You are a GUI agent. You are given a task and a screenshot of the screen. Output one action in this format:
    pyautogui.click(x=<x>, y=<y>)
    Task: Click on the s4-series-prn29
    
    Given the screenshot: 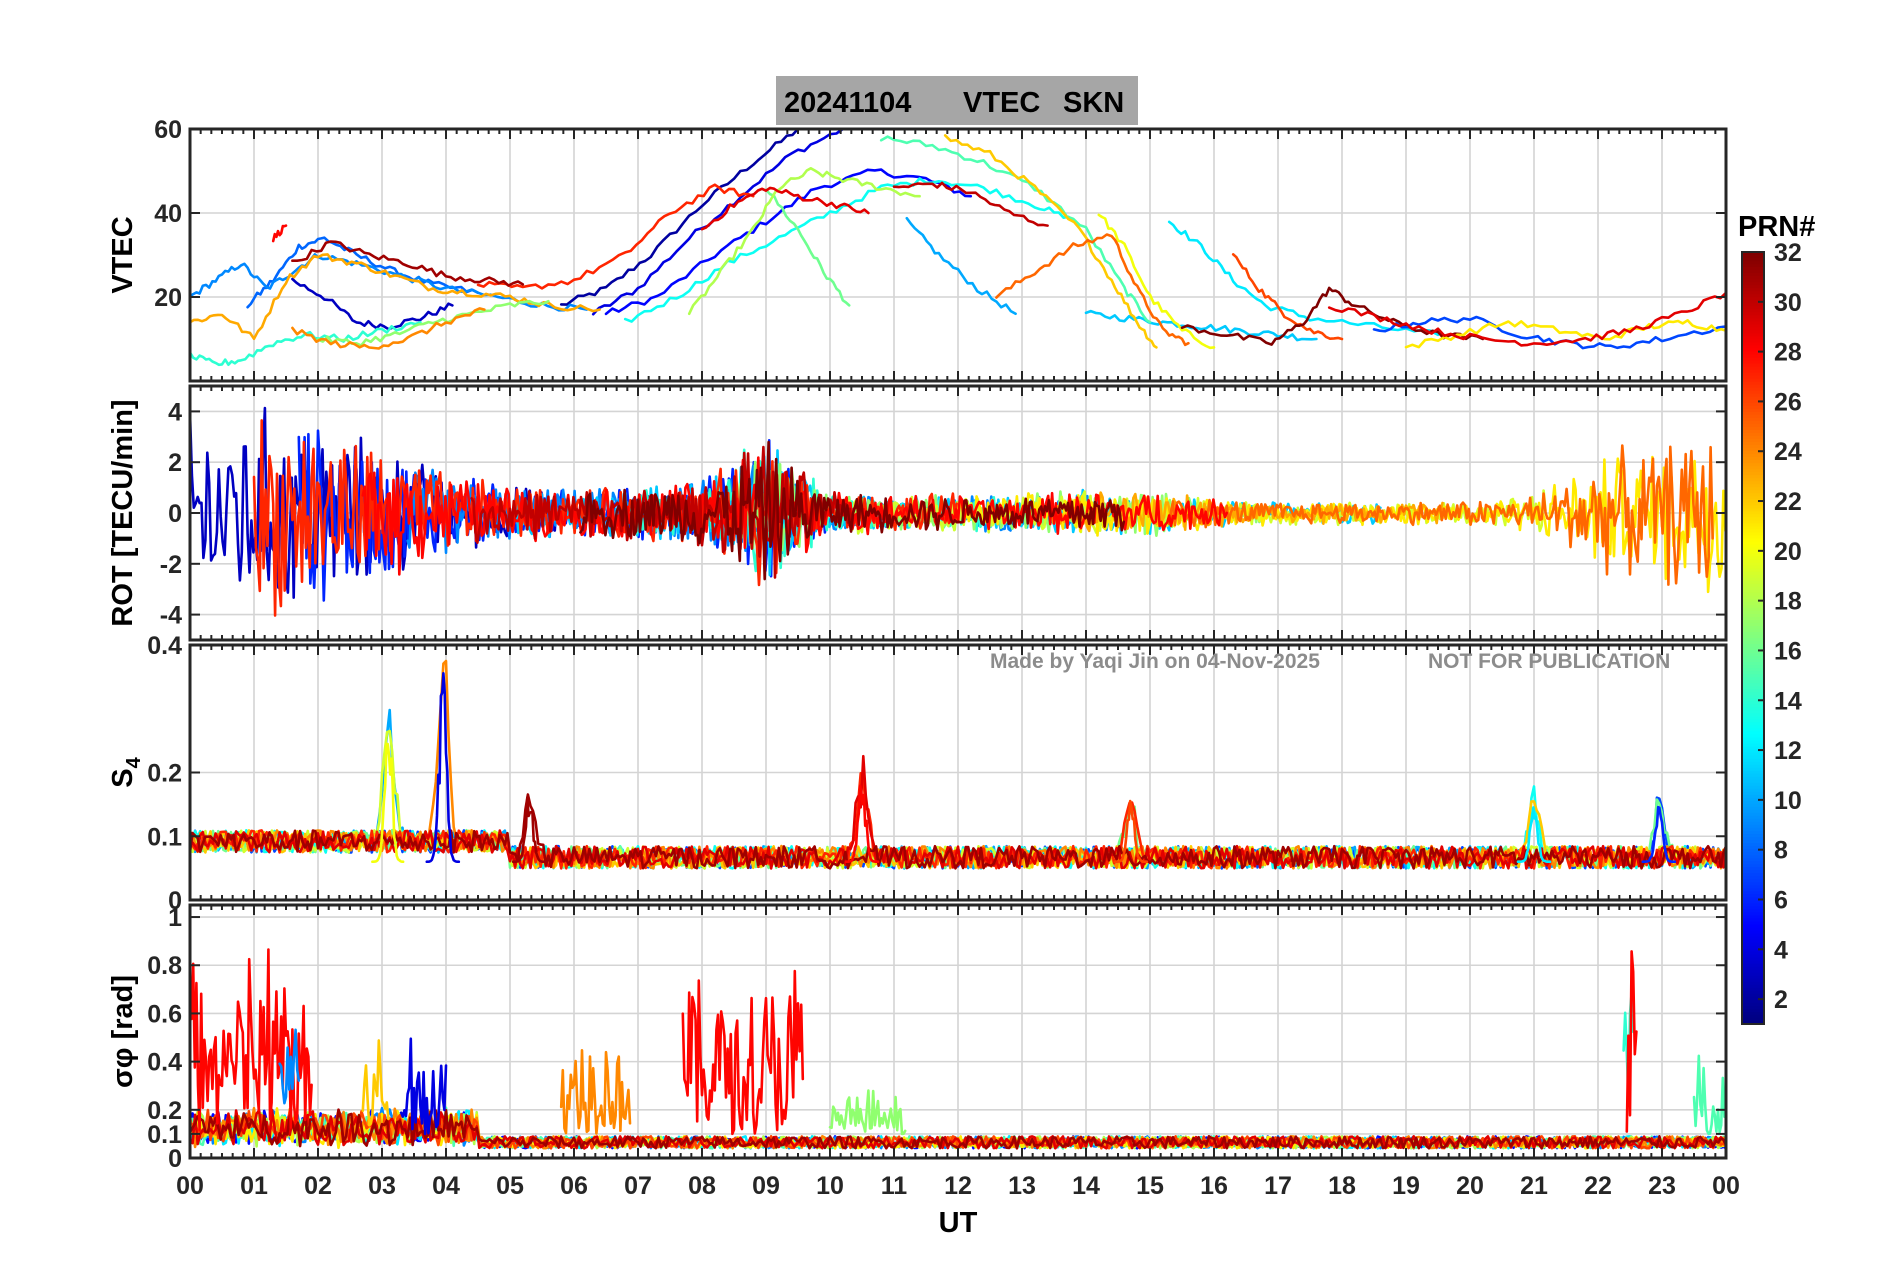 What is the action you would take?
    pyautogui.click(x=958, y=812)
    